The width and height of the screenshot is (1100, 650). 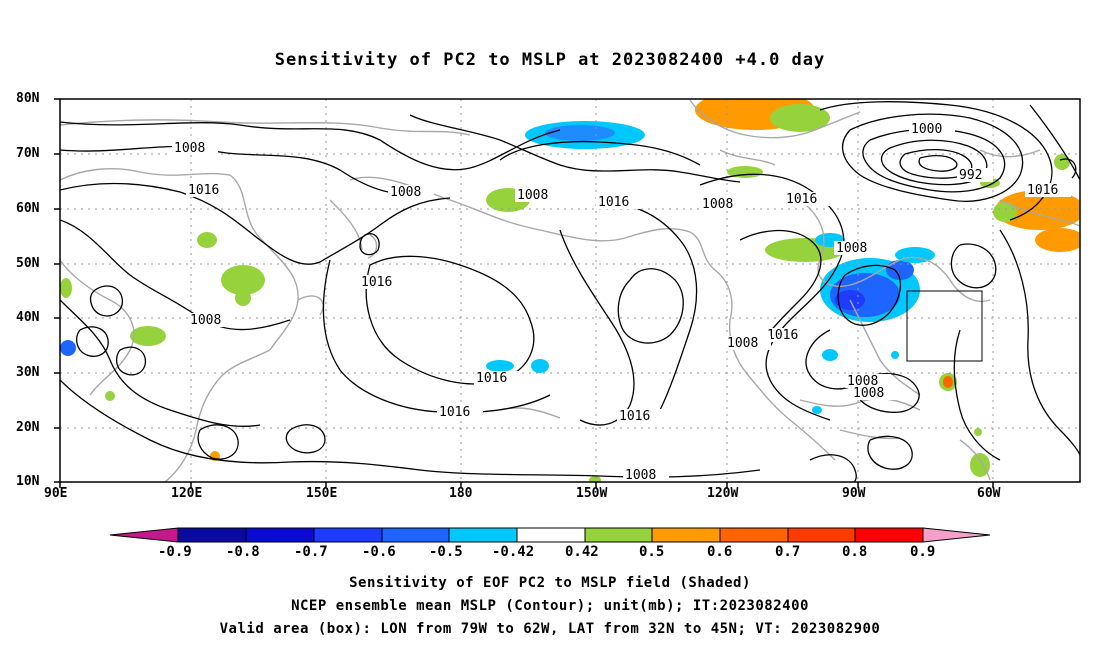 I want to click on lon-label: 120E, so click(x=187, y=493).